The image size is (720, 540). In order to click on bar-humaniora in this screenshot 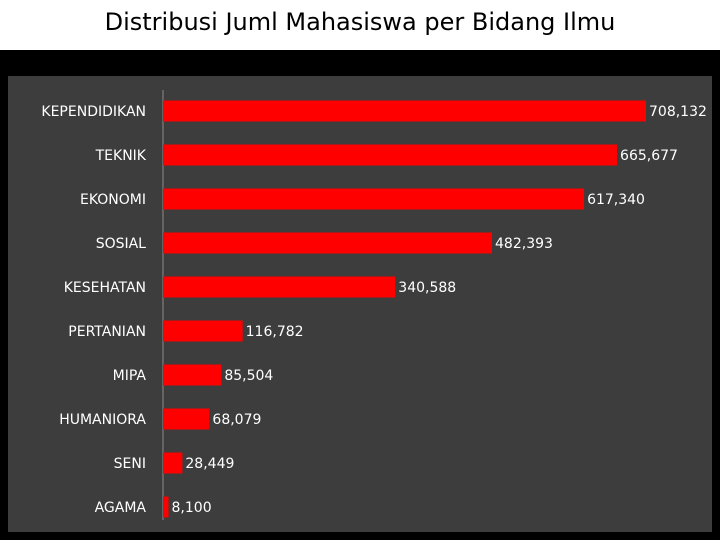, I will do `click(186, 419)`.